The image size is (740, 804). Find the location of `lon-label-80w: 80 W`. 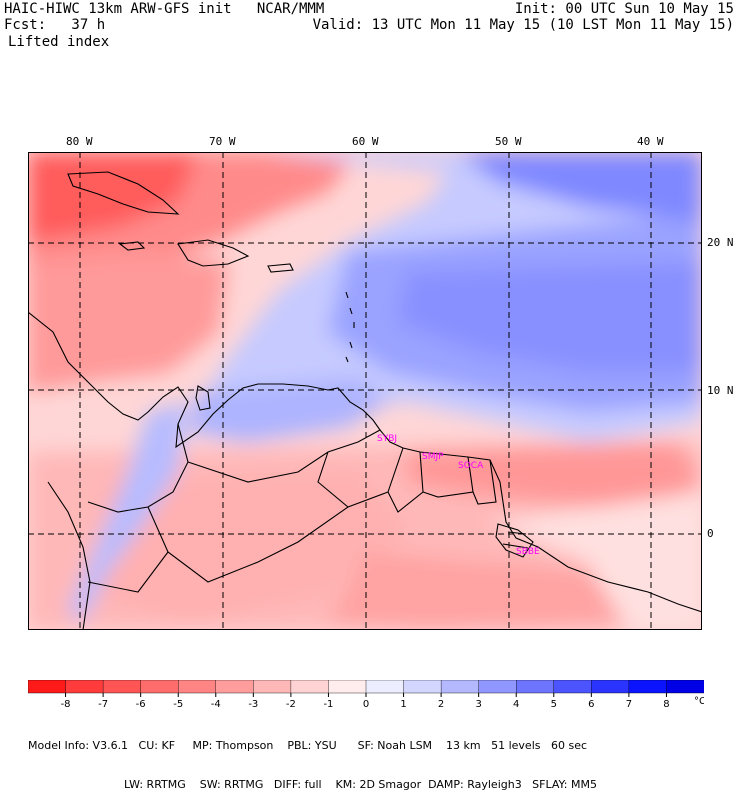

lon-label-80w: 80 W is located at coordinates (79, 141).